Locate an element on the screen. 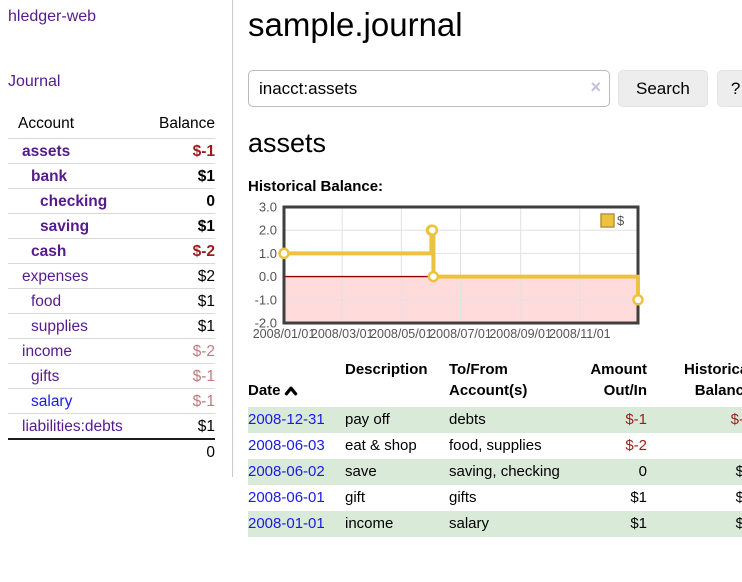 Image resolution: width=742 pixels, height=582 pixels. transaction-accounts: gifts is located at coordinates (463, 497).